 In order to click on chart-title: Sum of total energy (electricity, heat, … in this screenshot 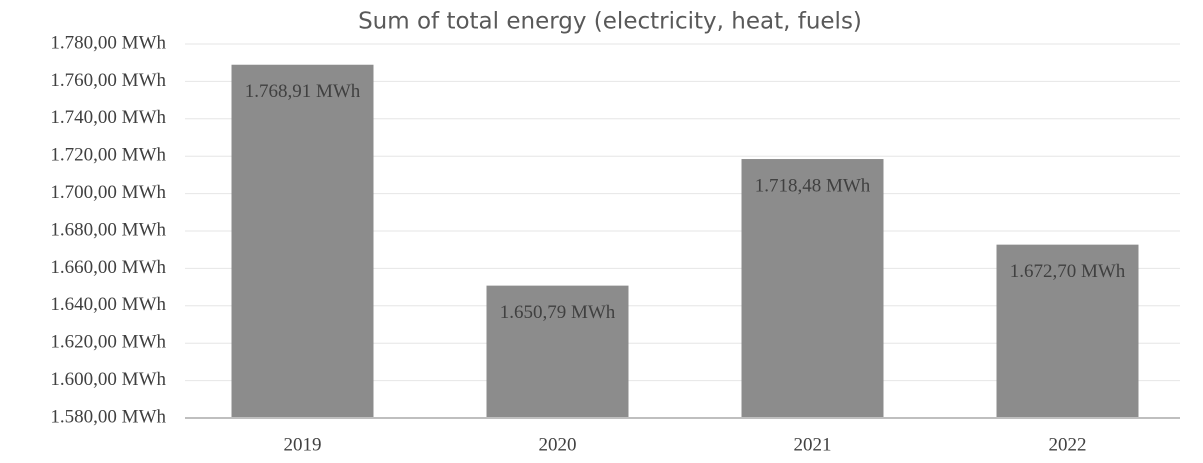, I will do `click(610, 22)`.